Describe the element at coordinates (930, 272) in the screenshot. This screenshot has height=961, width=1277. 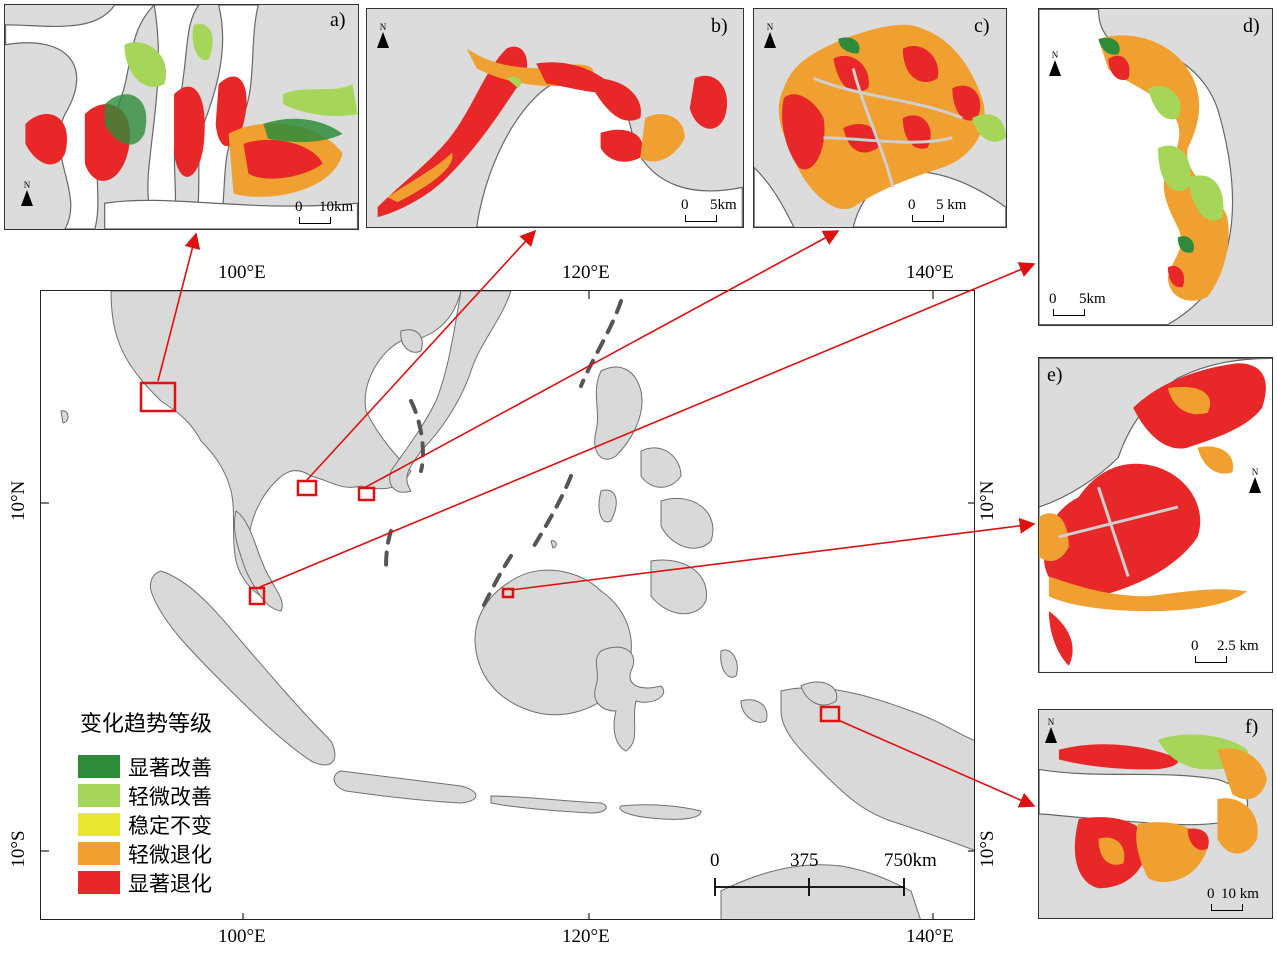
I see `axis-top-140E: 140°E` at that location.